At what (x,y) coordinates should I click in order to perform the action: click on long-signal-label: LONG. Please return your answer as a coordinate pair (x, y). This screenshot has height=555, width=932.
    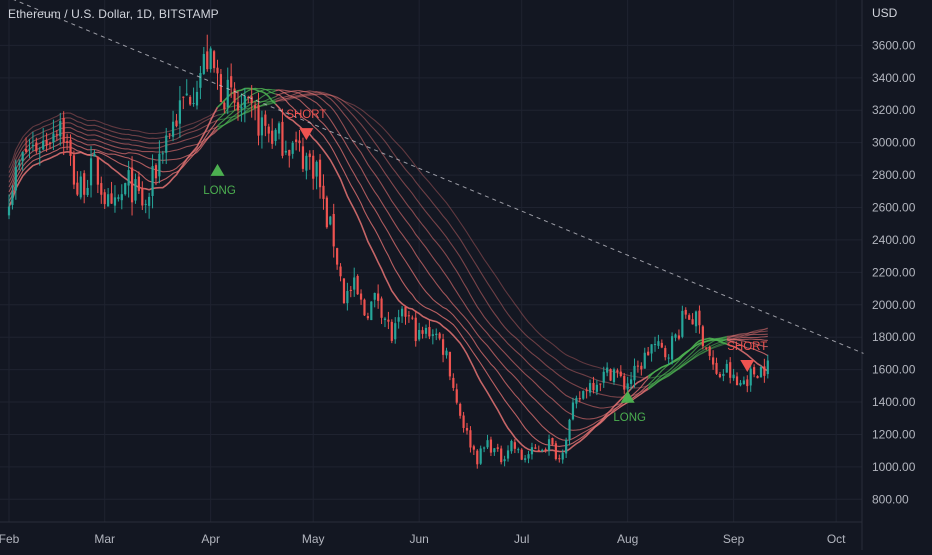
    Looking at the image, I should click on (629, 418).